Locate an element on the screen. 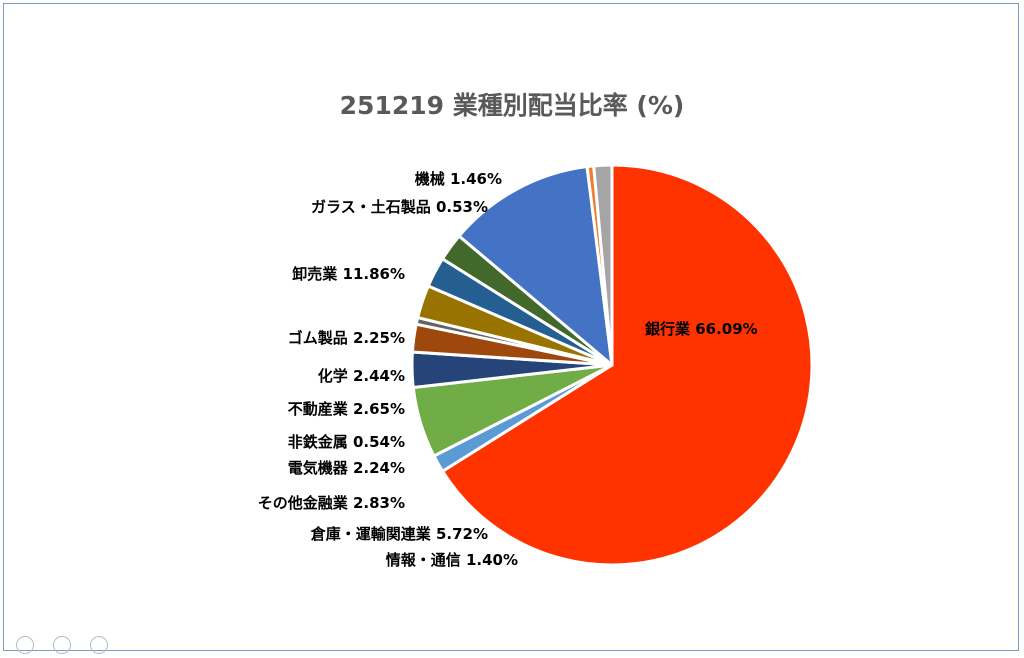  pie-slice-label: 非鉄金属 0.54% is located at coordinates (346, 442).